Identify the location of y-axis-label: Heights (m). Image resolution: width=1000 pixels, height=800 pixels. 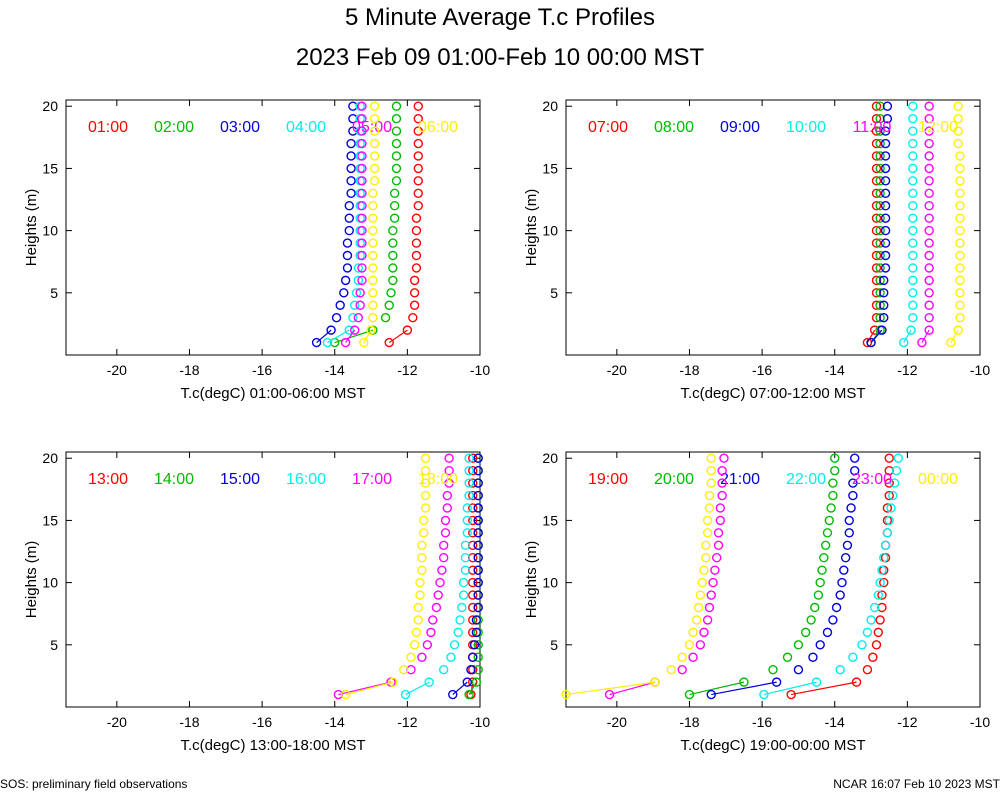
(31, 228).